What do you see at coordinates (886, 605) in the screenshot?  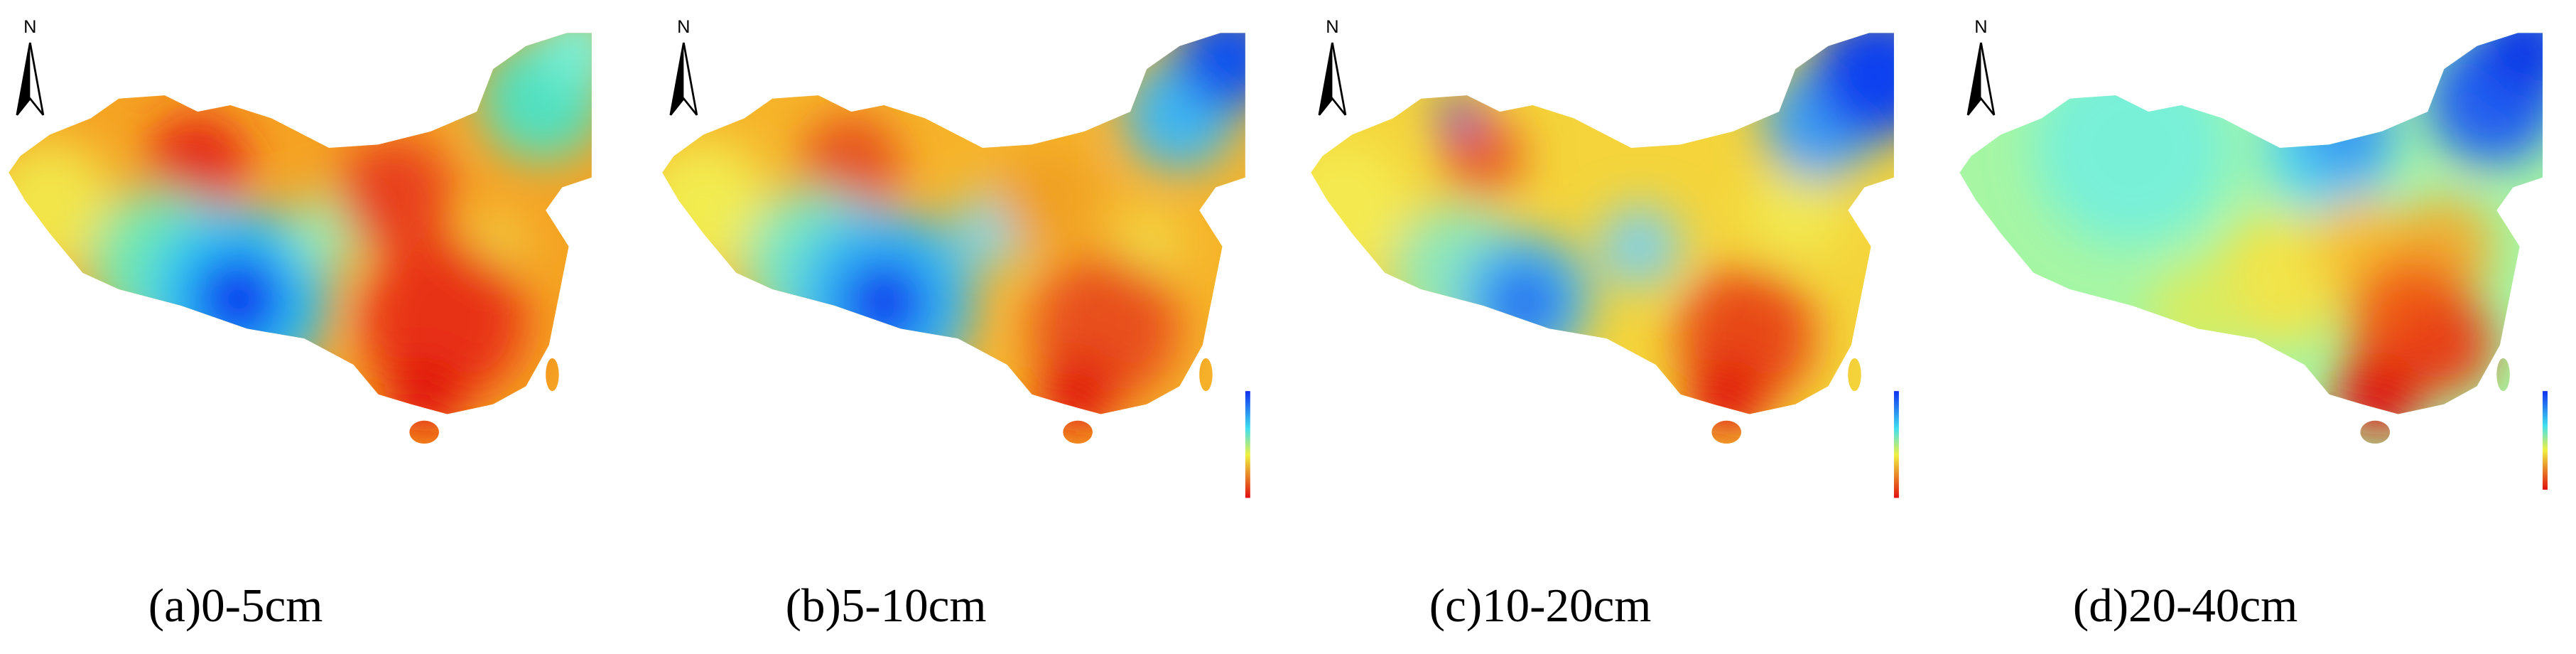 I see `caption: (b)5-10cm` at bounding box center [886, 605].